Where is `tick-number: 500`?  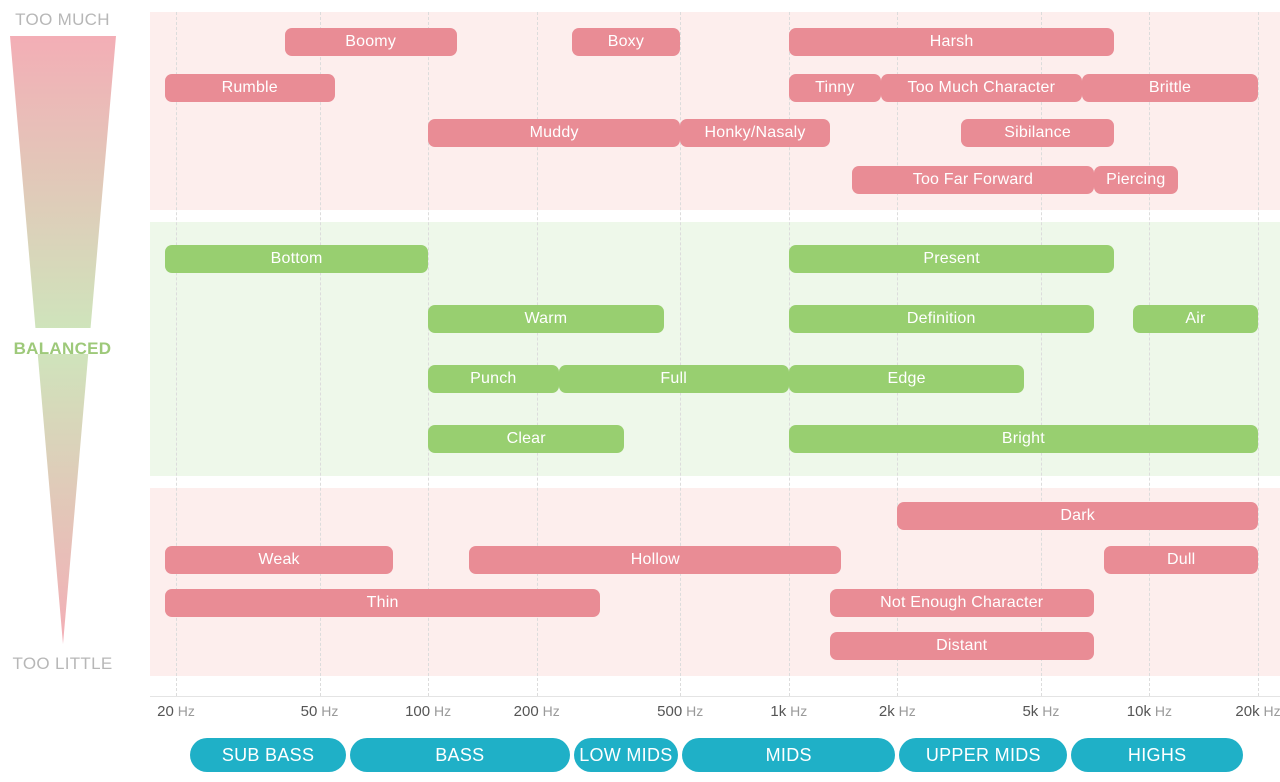
tick-number: 500 is located at coordinates (670, 711).